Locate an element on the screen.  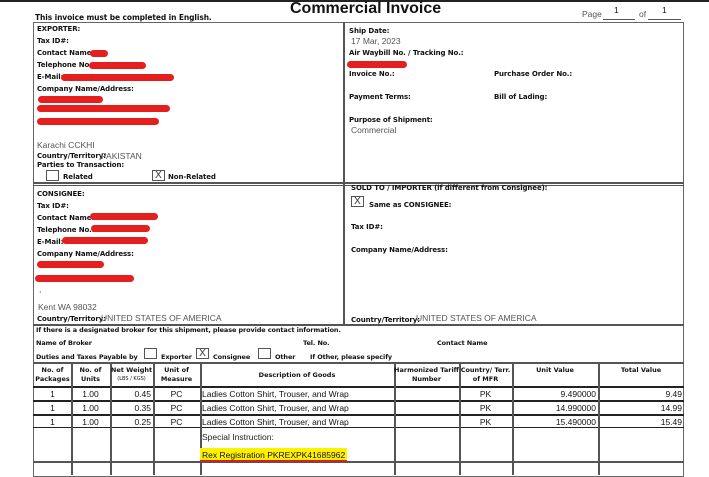
other-pays-label: Other is located at coordinates (285, 357).